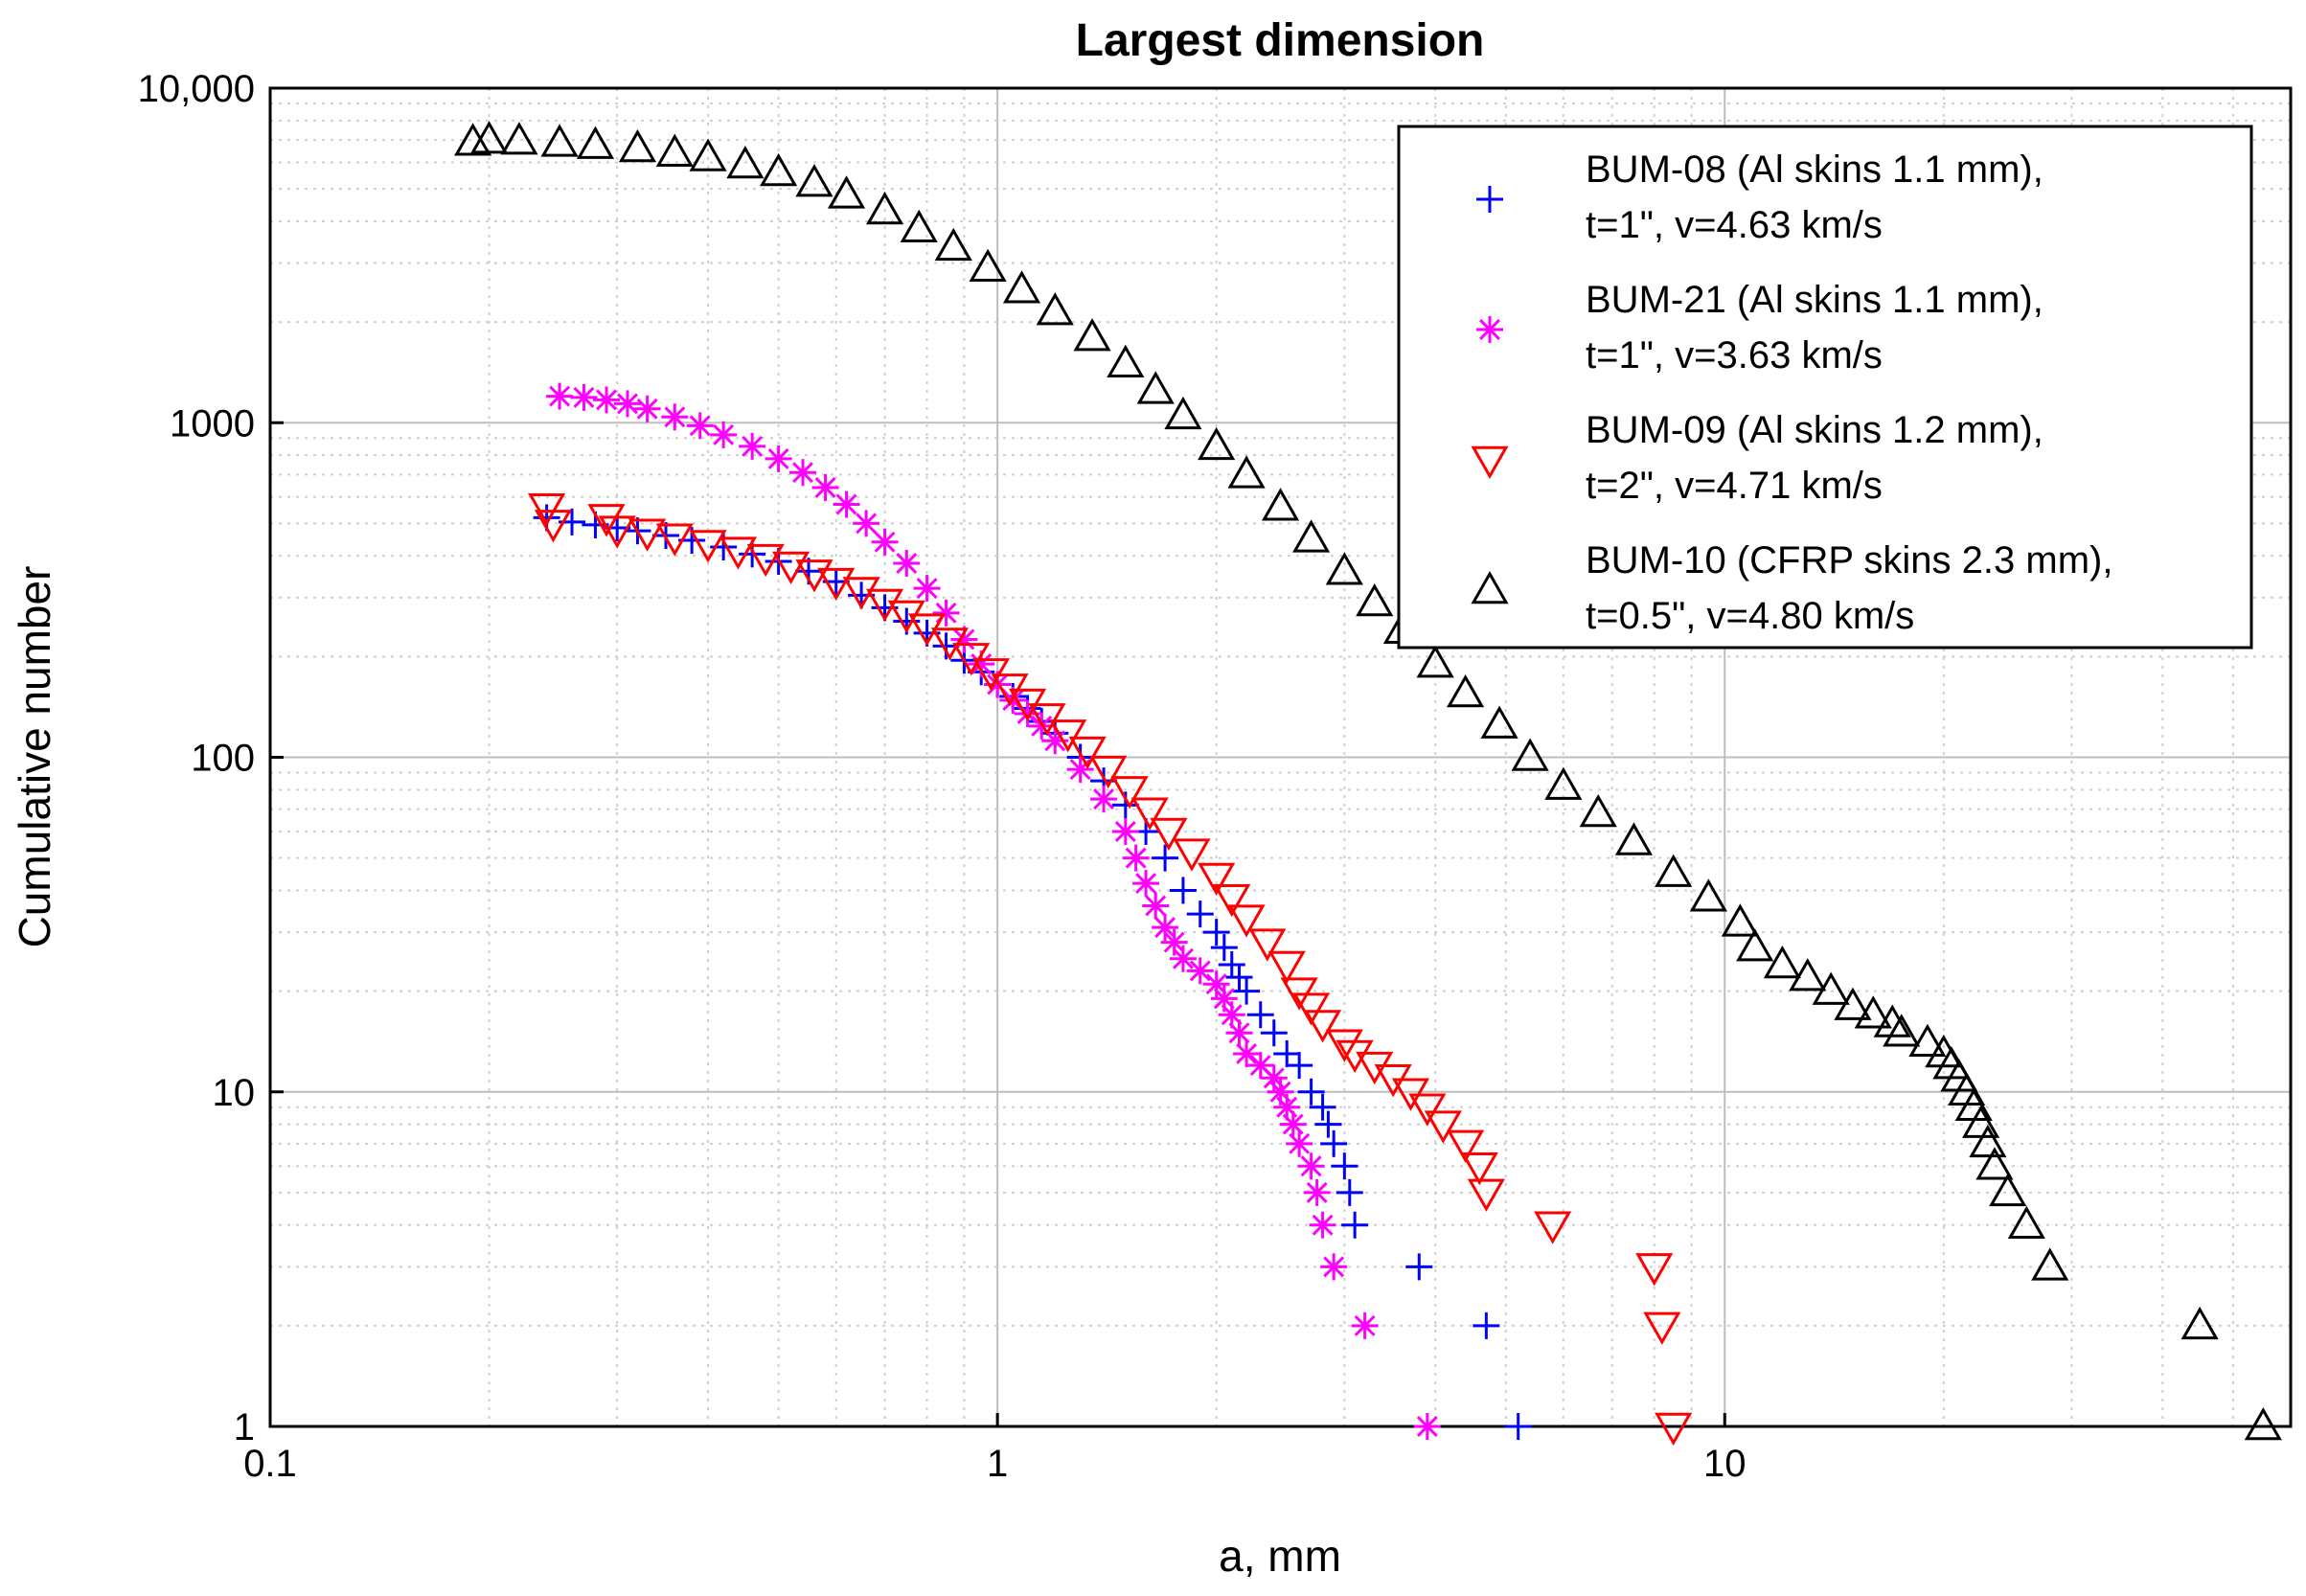  Describe the element at coordinates (1849, 560) in the screenshot. I see `legend-entry-text: BUM-10 (CFRP skins 2.3 mm),` at that location.